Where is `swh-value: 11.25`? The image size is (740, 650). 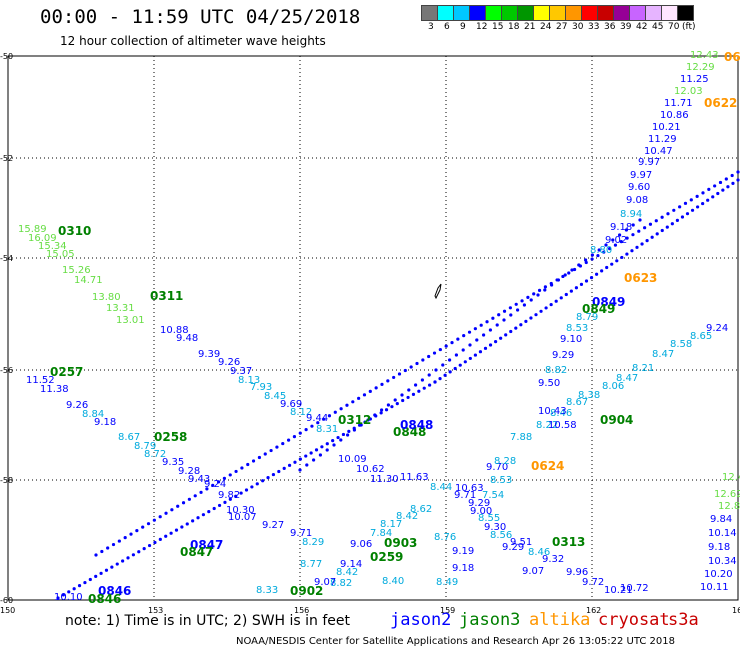
swh-value: 11.25 is located at coordinates (694, 79).